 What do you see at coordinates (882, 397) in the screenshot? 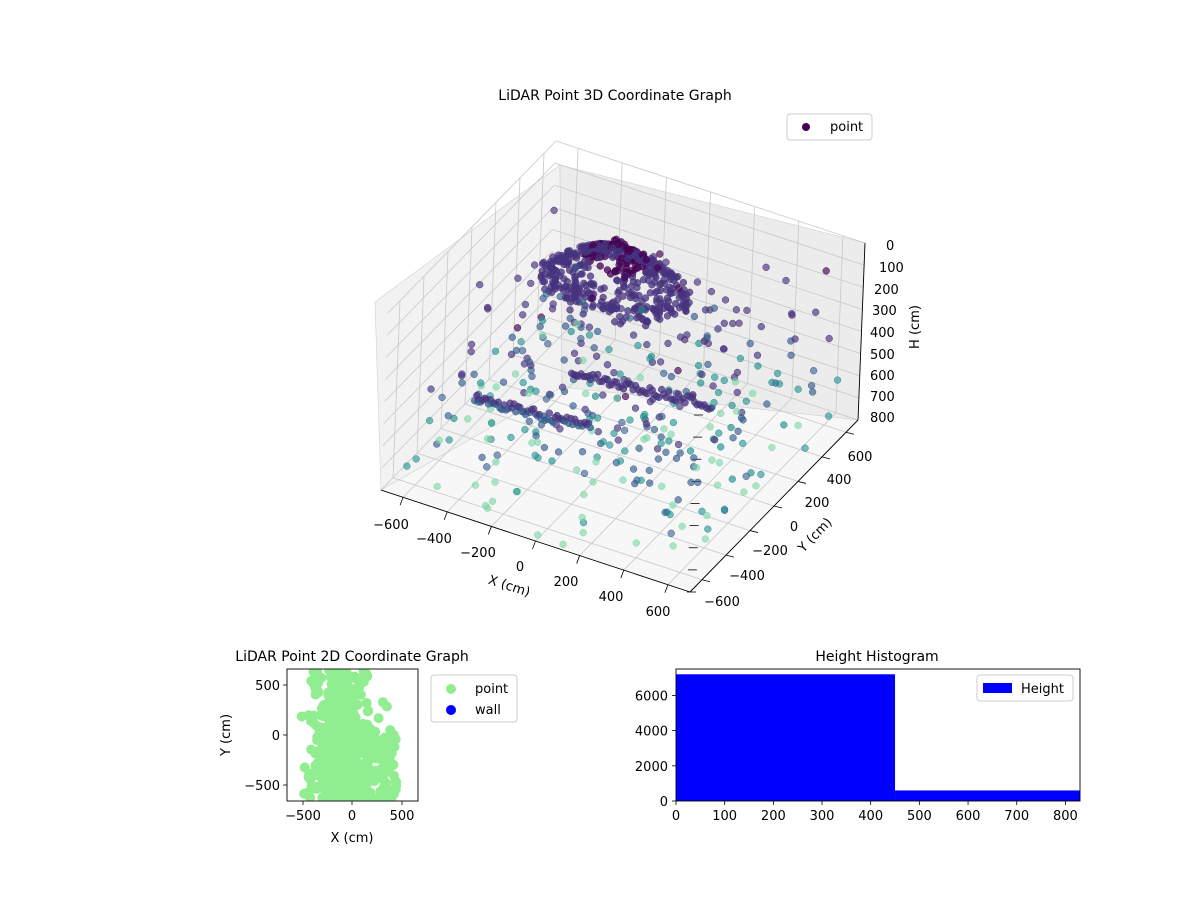
I see `z-tick: 700` at bounding box center [882, 397].